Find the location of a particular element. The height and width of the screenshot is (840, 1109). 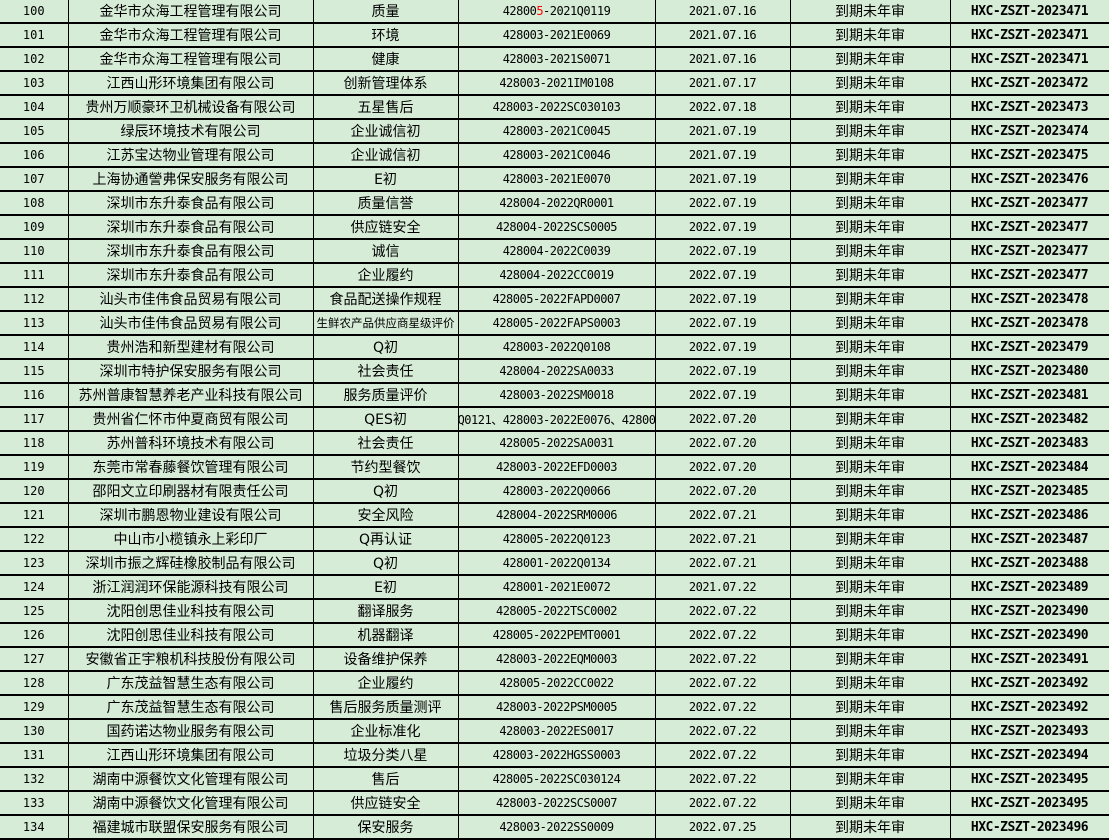

row-number-cell: 114 is located at coordinates (34, 347).